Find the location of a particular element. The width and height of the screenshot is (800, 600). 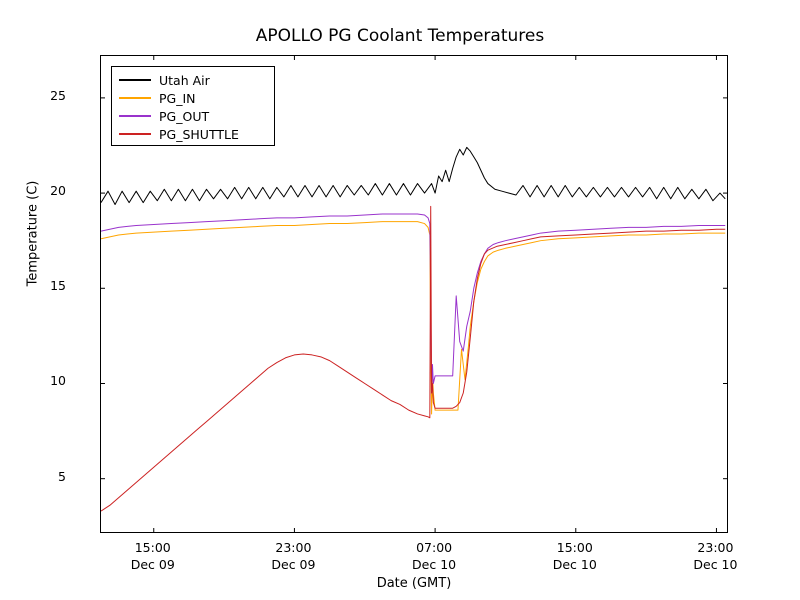

y-tick-label: 15 is located at coordinates (58, 286).